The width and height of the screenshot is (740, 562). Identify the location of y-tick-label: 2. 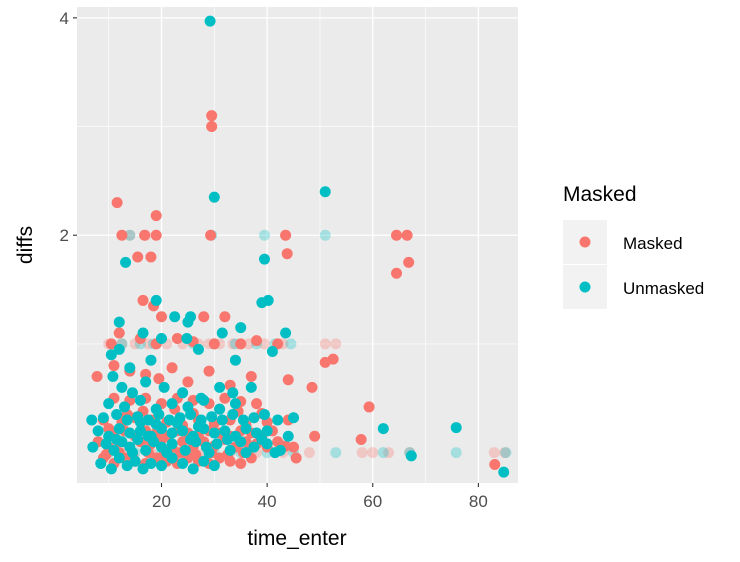
(64, 235).